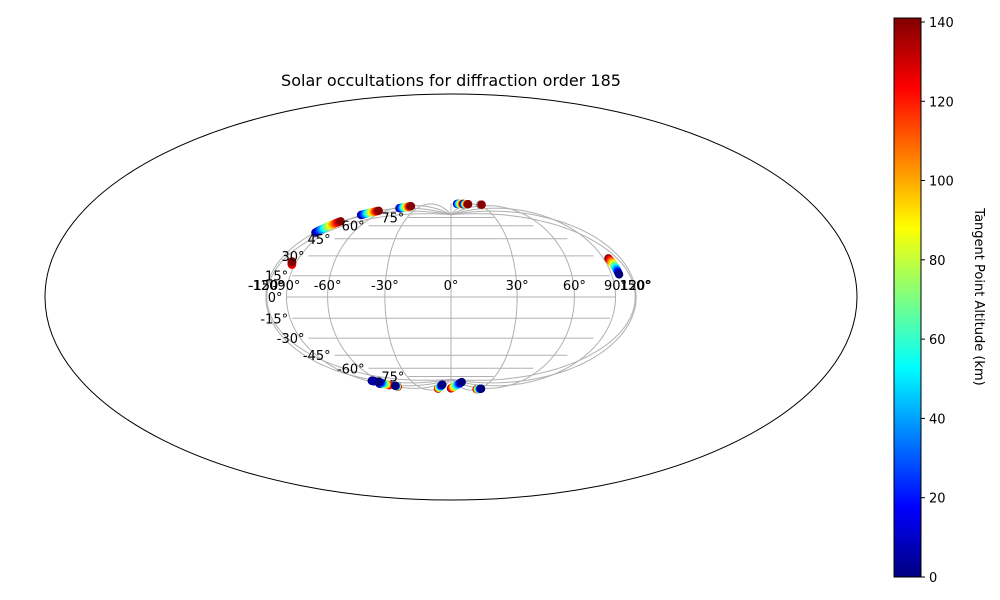  What do you see at coordinates (353, 227) in the screenshot?
I see `y-tick-label: 60°` at bounding box center [353, 227].